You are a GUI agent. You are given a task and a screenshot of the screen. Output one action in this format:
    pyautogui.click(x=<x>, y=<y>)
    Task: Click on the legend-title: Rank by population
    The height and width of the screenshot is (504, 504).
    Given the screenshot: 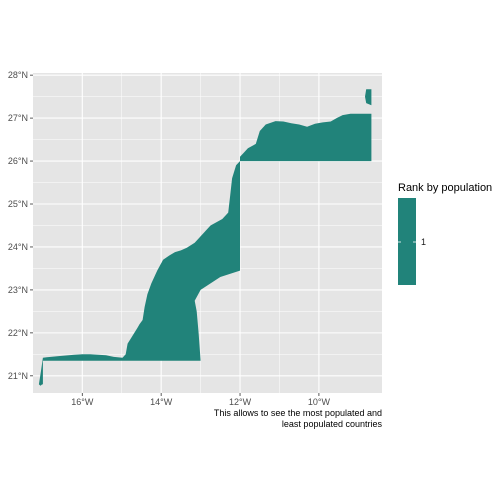 What is the action you would take?
    pyautogui.click(x=445, y=188)
    